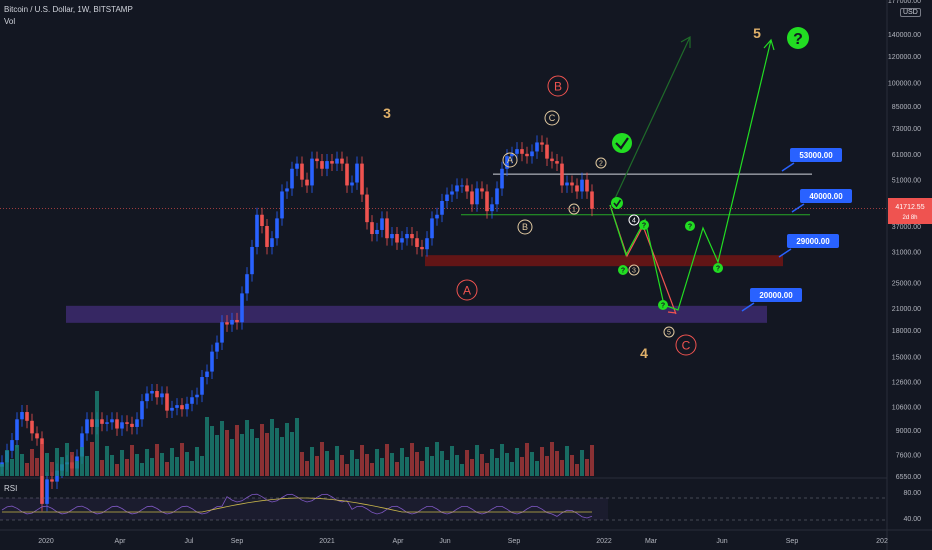 This screenshot has width=932, height=550. I want to click on wave-label-2: 2, so click(601, 164).